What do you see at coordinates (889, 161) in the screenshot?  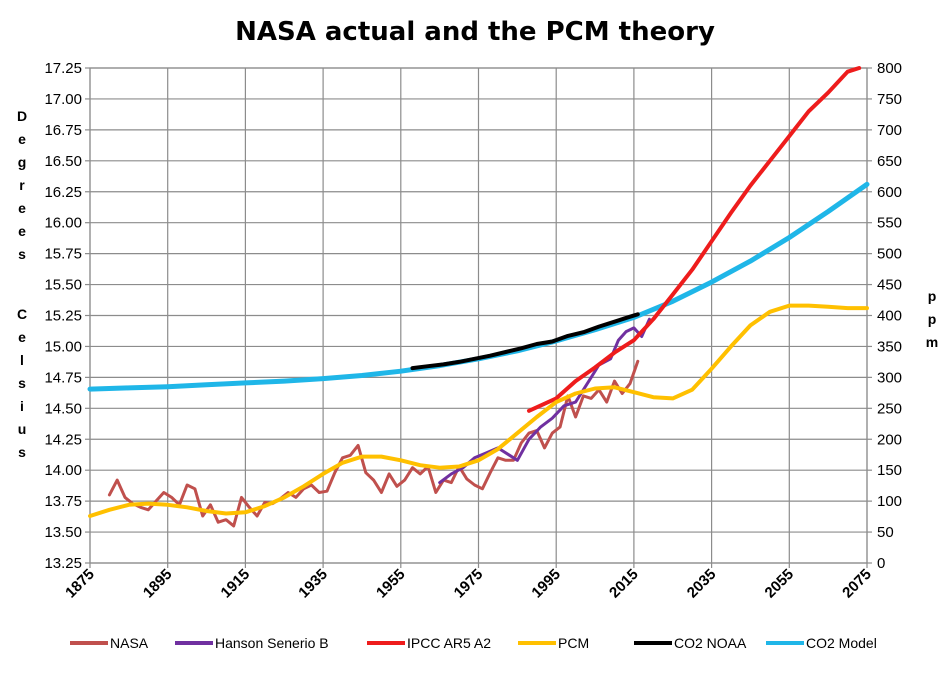 I see `y-right-tick-label: 650` at bounding box center [889, 161].